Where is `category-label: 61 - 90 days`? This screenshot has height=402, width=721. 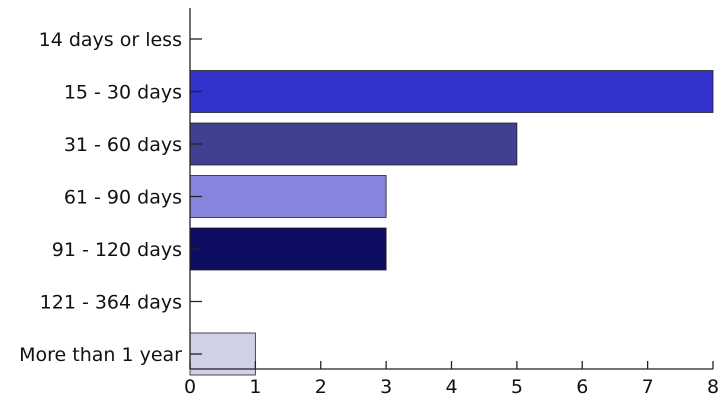
category-label: 61 - 90 days is located at coordinates (123, 198).